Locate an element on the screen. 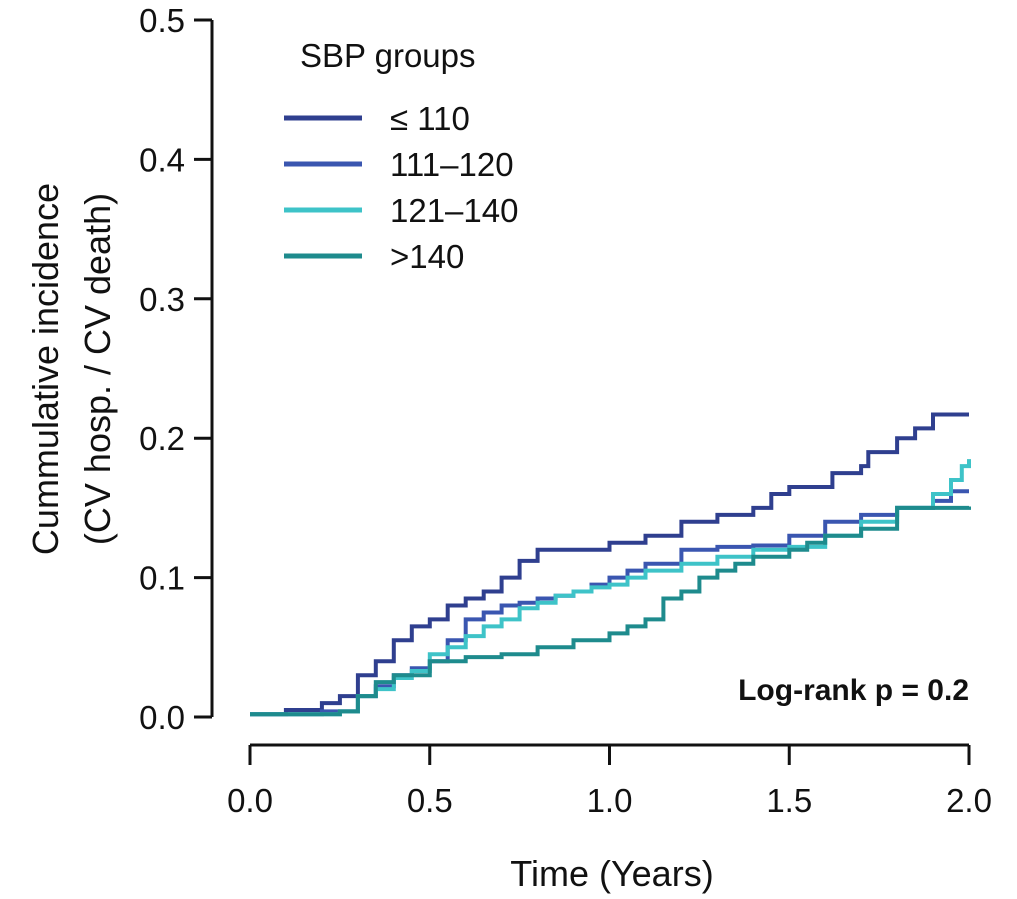 This screenshot has height=899, width=1017. x-axis: 0.0 0.5 1.0 1.5 2.0 is located at coordinates (609, 781).